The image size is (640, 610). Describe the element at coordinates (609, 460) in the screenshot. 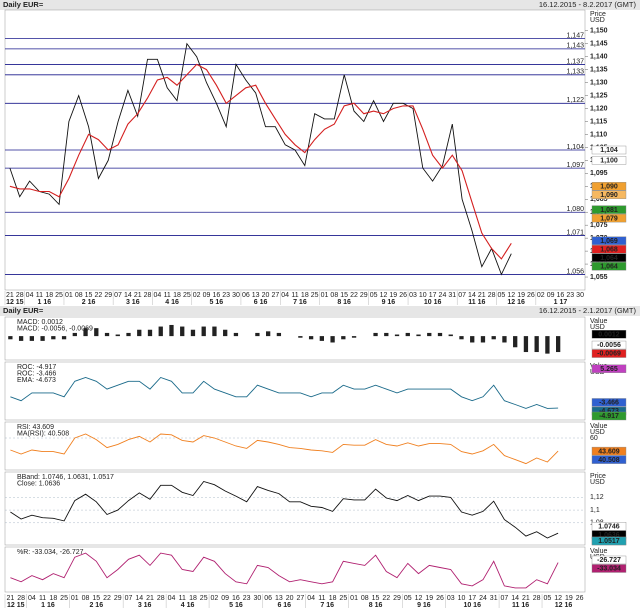

I see `price-badge-label: 40.508` at that location.